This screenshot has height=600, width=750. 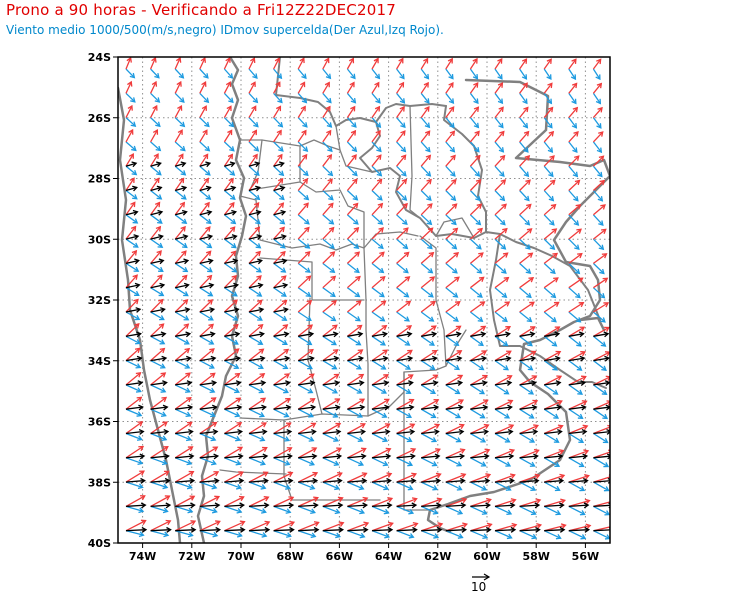 What do you see at coordinates (99, 361) in the screenshot?
I see `lat-tick-label: 34S` at bounding box center [99, 361].